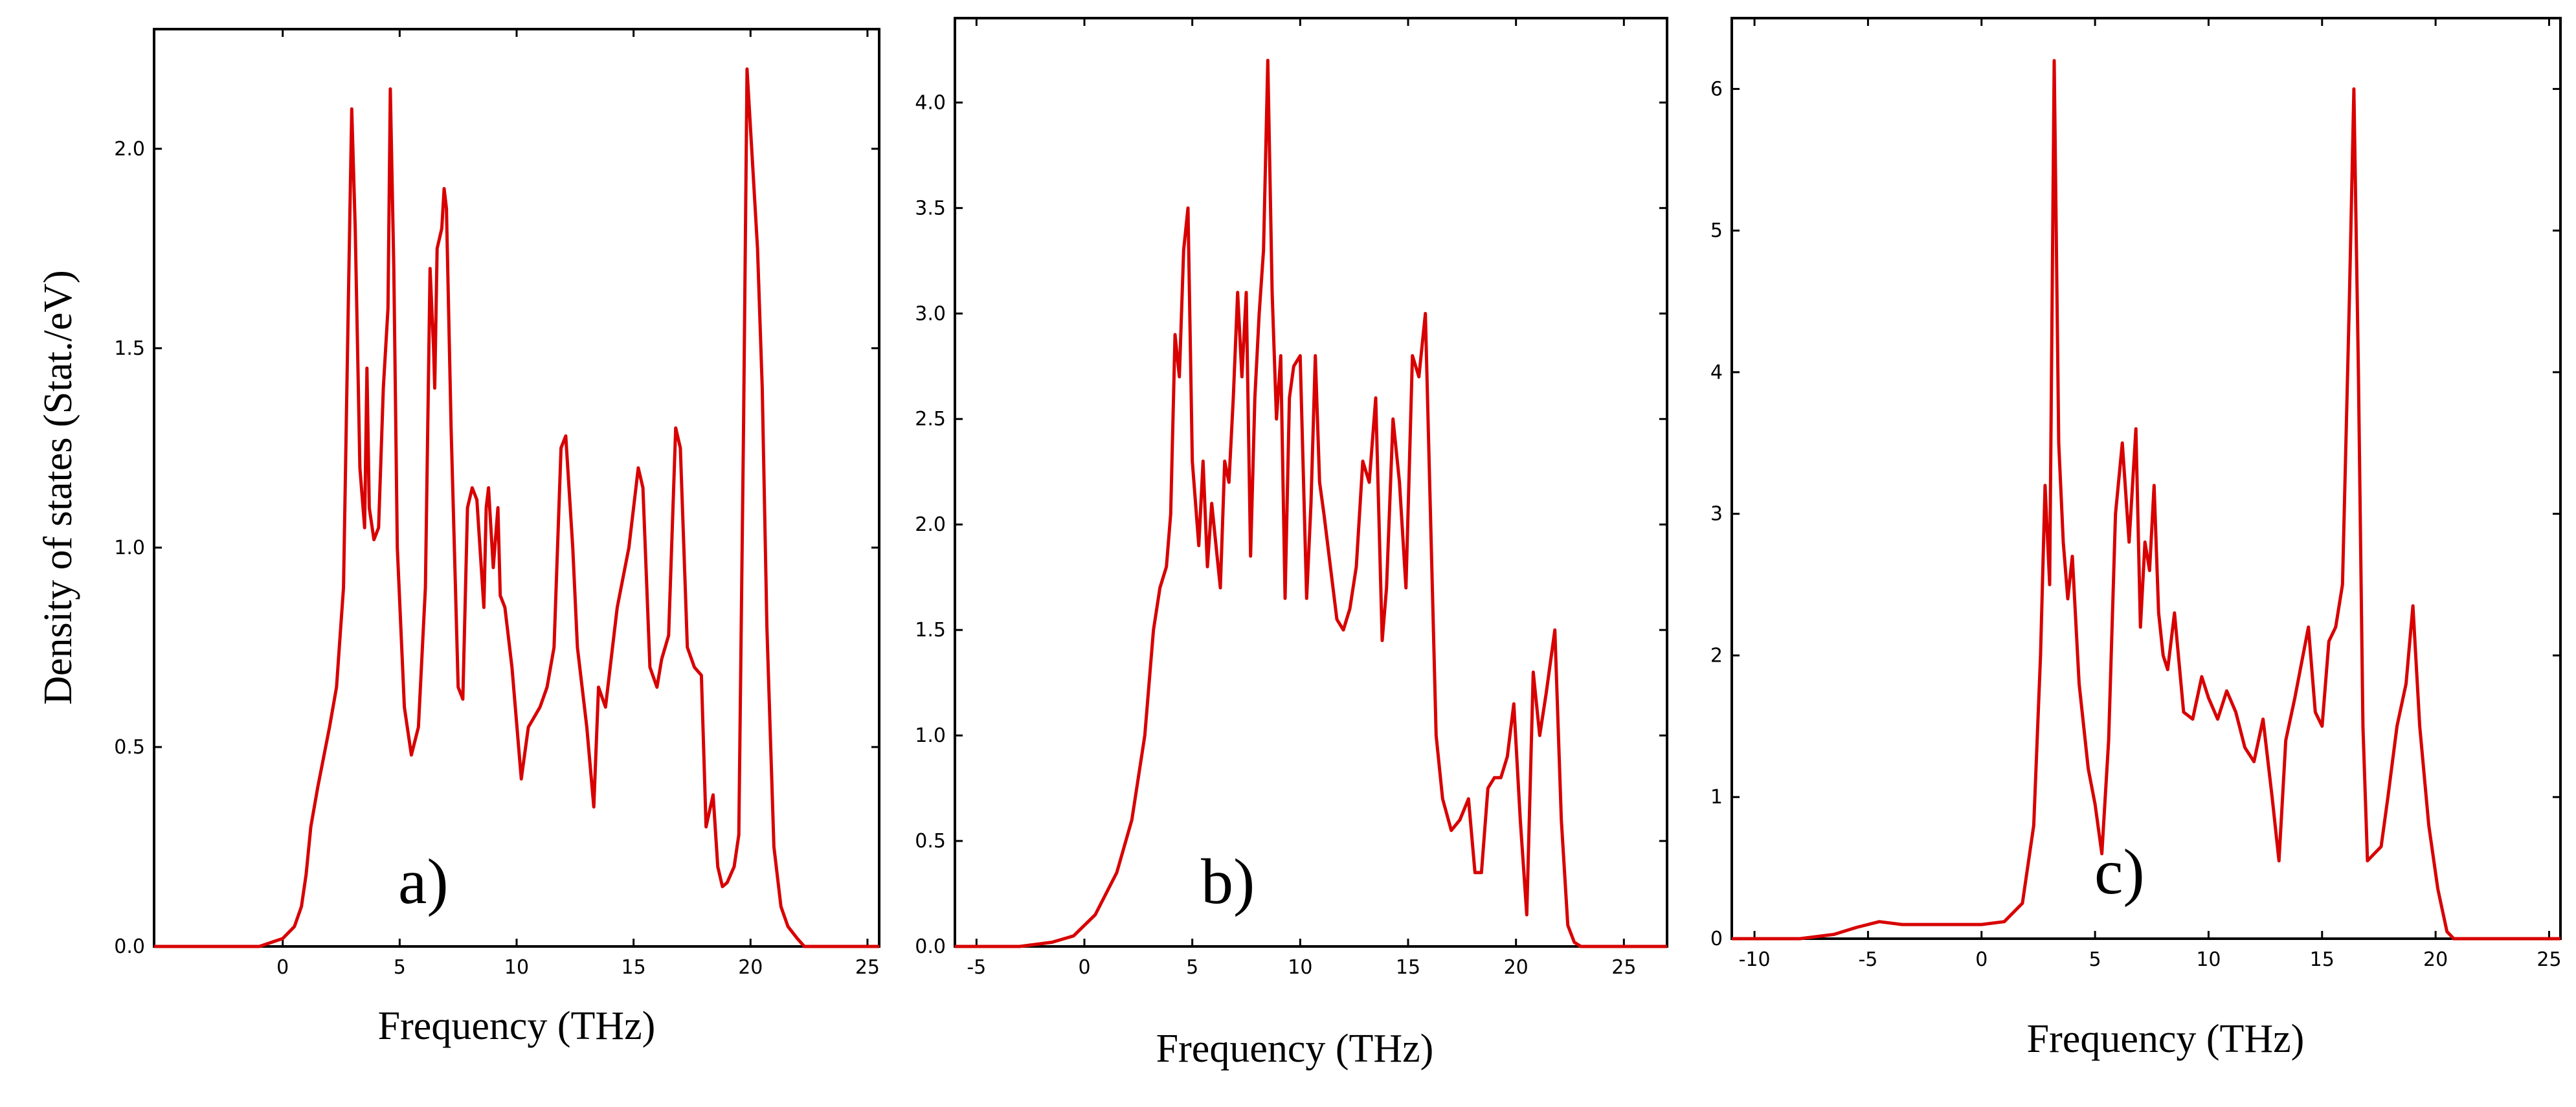 The height and width of the screenshot is (1107, 2576). I want to click on panel-a-xtick-label: 25, so click(868, 967).